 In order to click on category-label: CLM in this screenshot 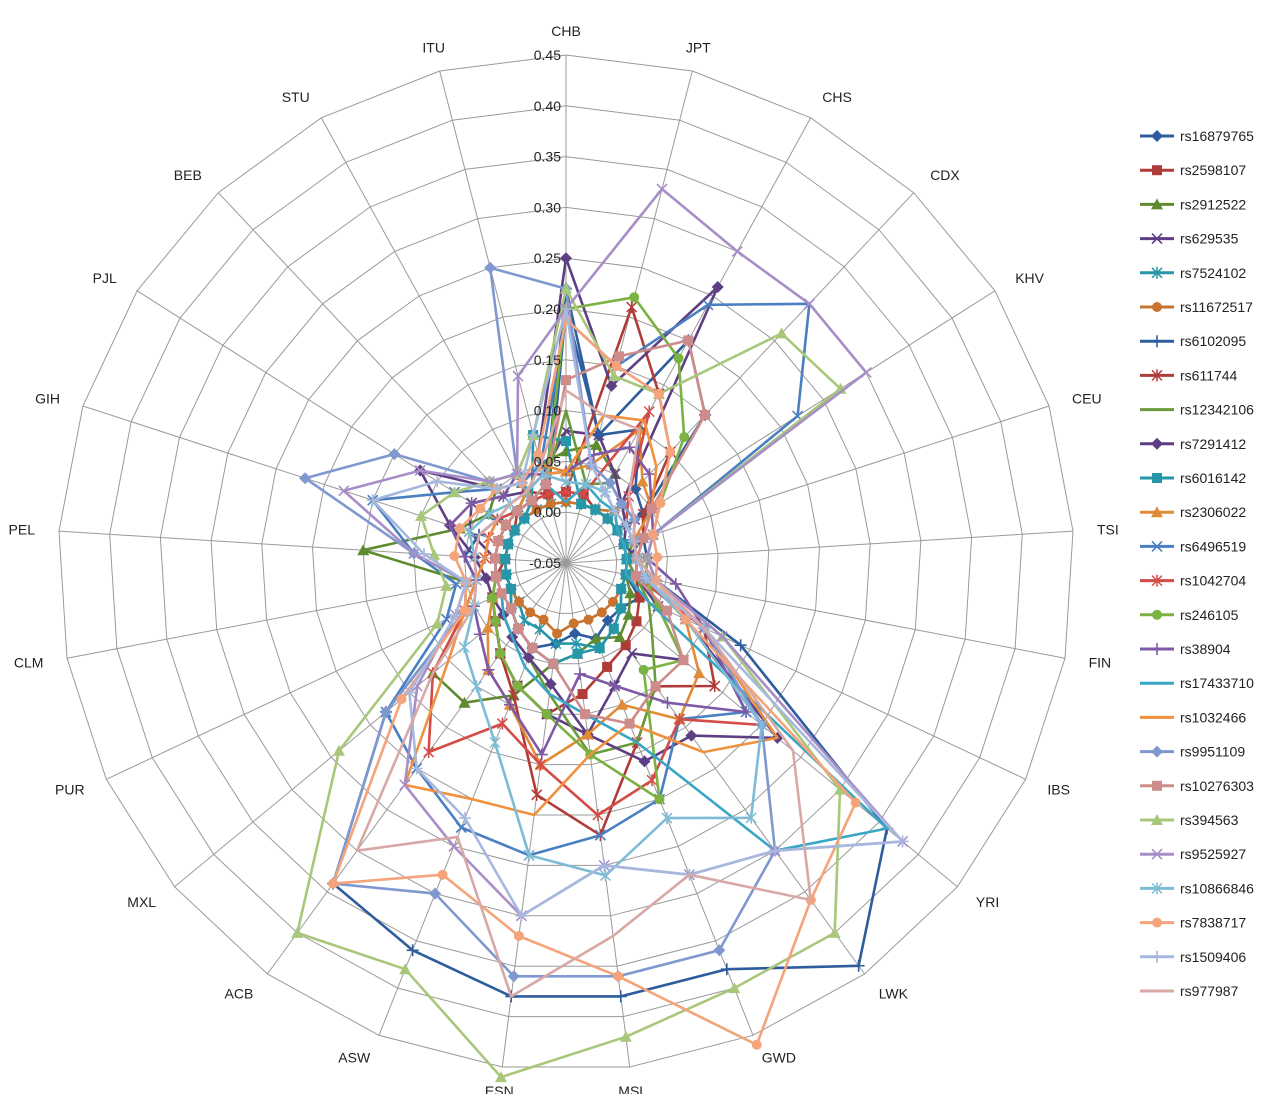, I will do `click(29, 663)`.